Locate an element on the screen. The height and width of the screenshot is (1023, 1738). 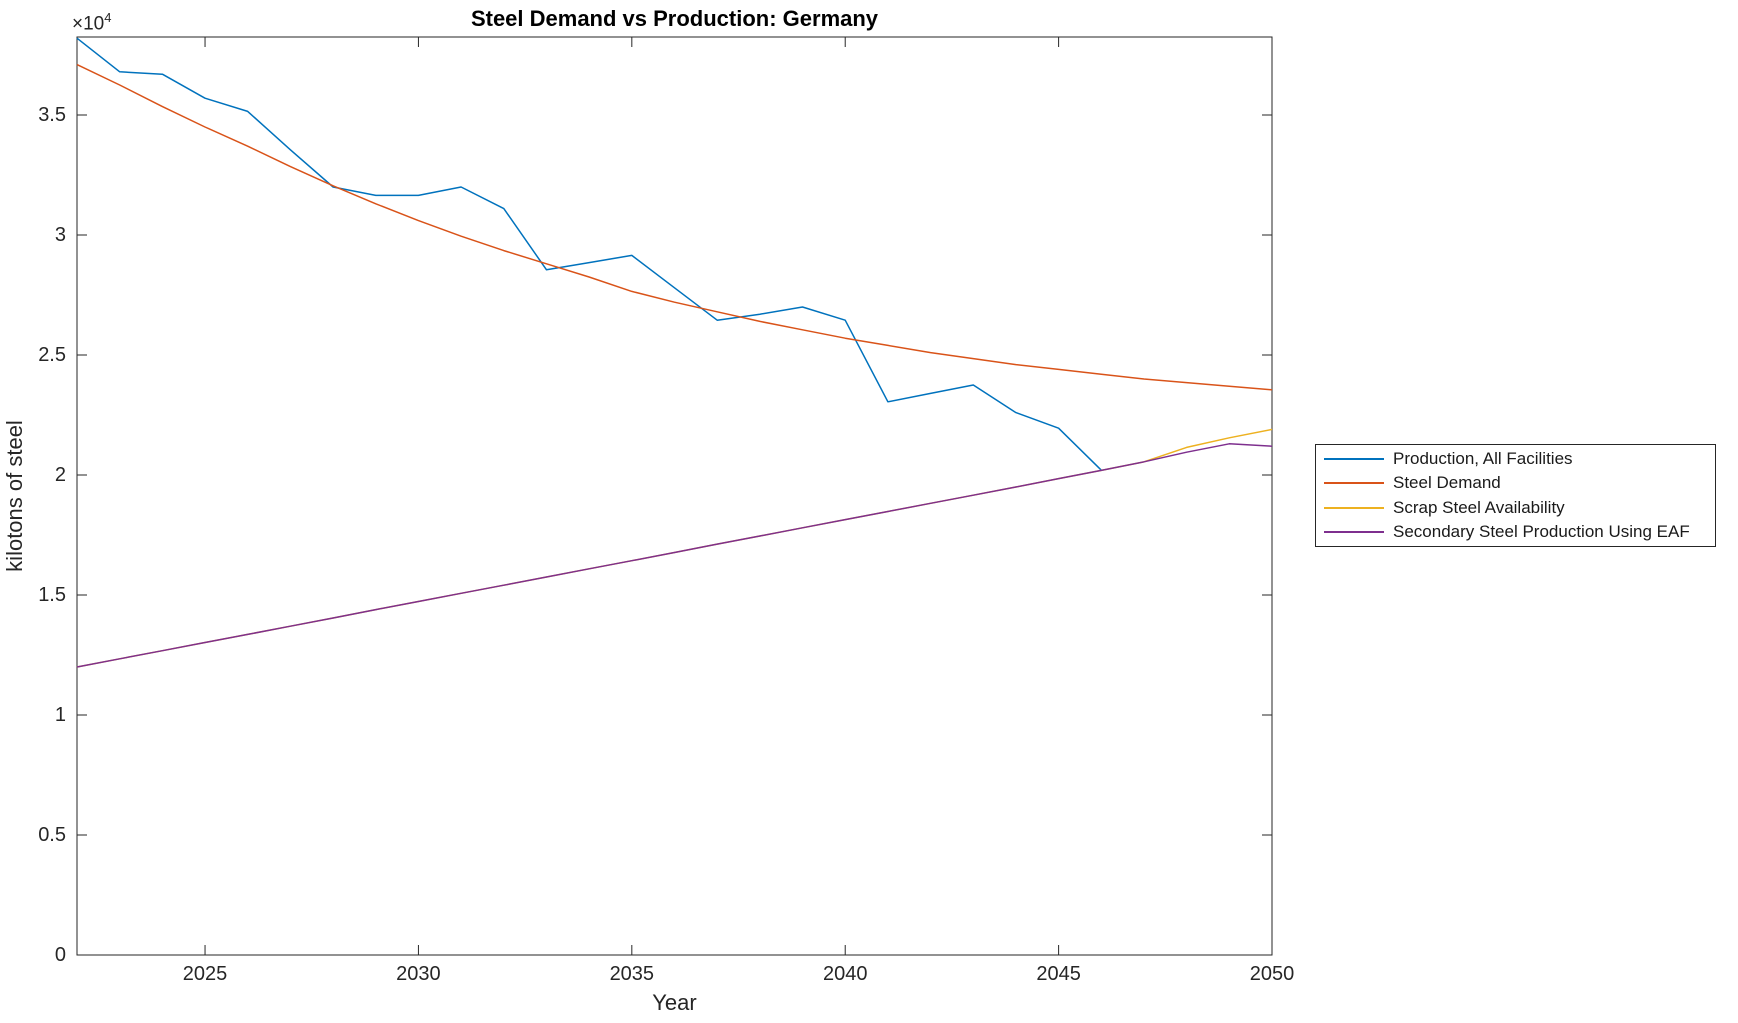
x-tick-label-2025: 2025 is located at coordinates (205, 974).